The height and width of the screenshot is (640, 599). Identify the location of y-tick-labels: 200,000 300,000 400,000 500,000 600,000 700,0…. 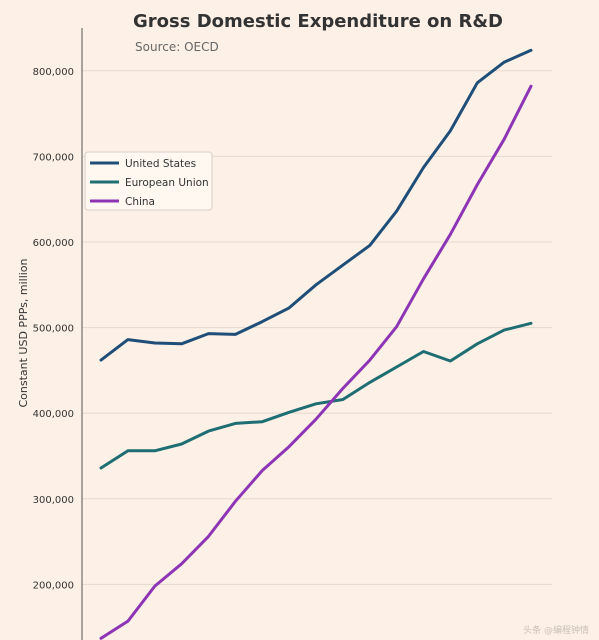
(53, 329).